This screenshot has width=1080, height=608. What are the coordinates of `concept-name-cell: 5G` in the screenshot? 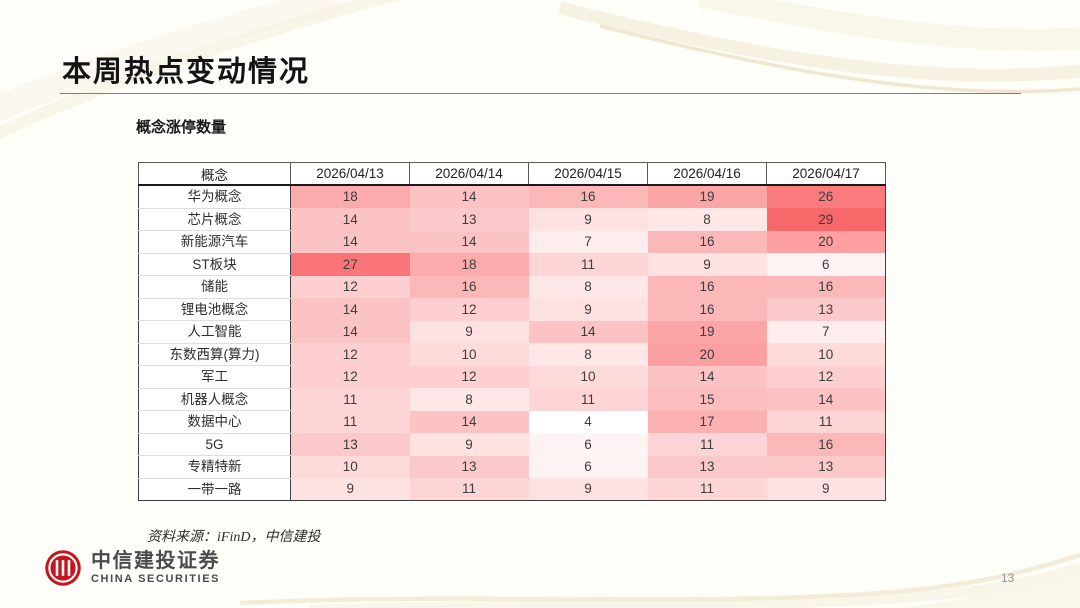 It's located at (214, 444).